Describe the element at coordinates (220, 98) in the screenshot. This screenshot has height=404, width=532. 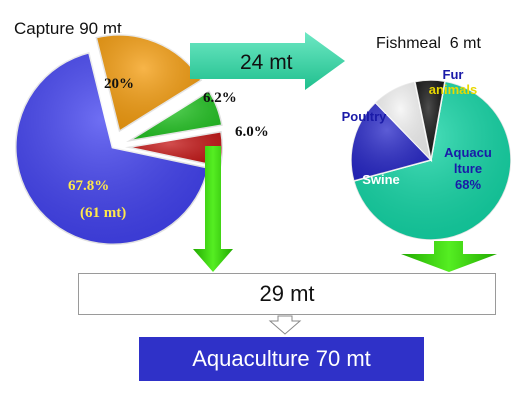
I see `capture-label-2: 6.2%` at that location.